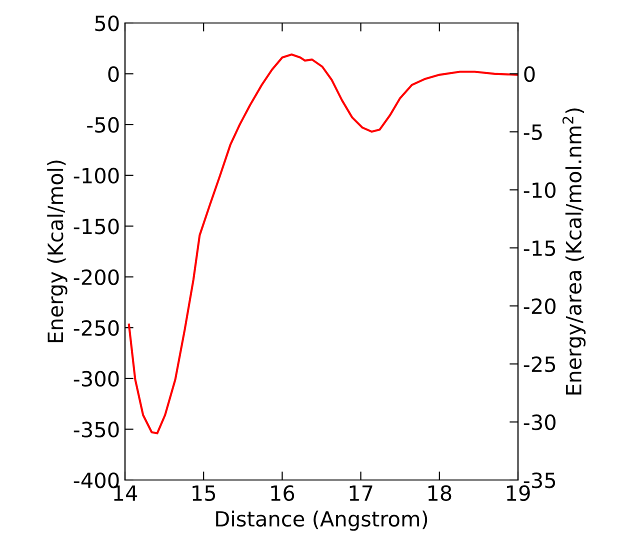 The width and height of the screenshot is (620, 548). Describe the element at coordinates (113, 74) in the screenshot. I see `y-tick-label: 0` at that location.